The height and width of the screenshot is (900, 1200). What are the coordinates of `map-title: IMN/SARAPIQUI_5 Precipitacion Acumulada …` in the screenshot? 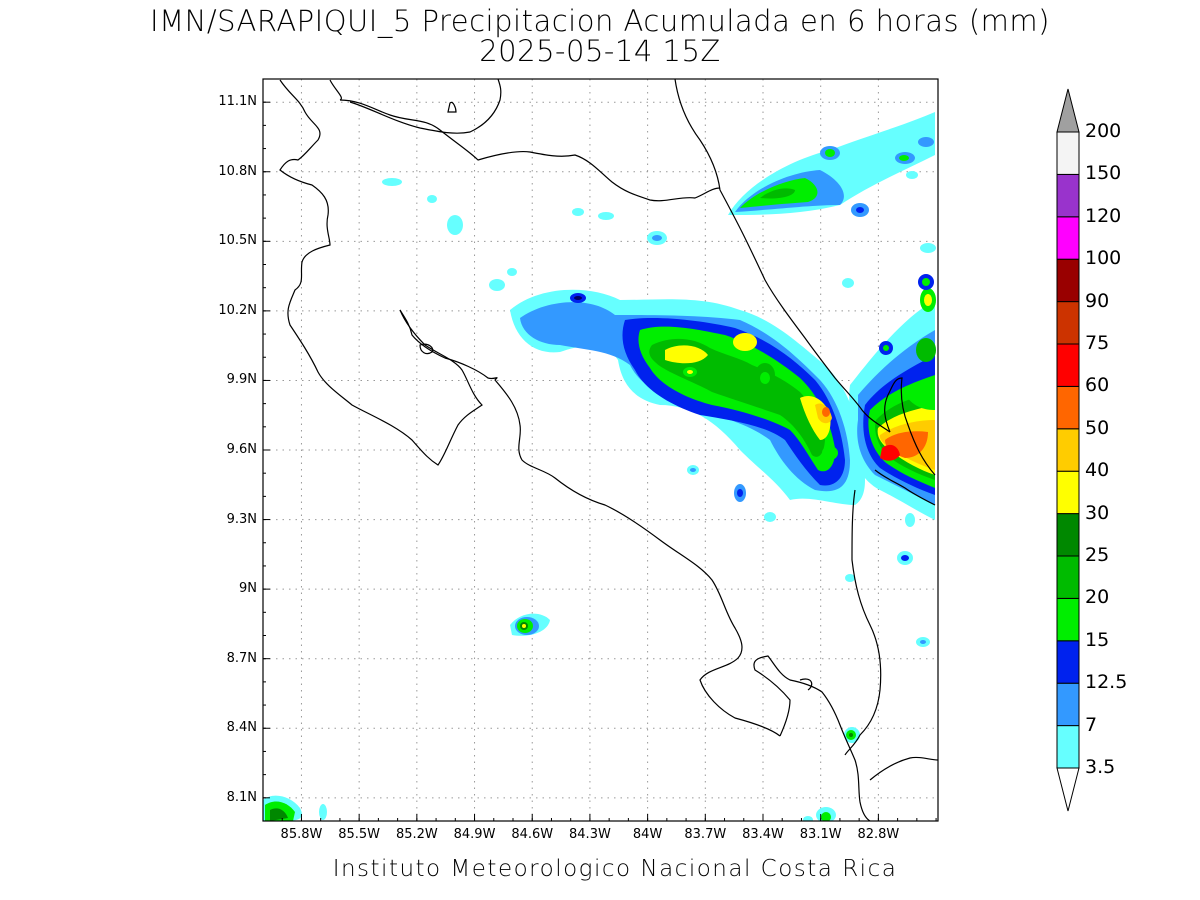 It's located at (600, 21).